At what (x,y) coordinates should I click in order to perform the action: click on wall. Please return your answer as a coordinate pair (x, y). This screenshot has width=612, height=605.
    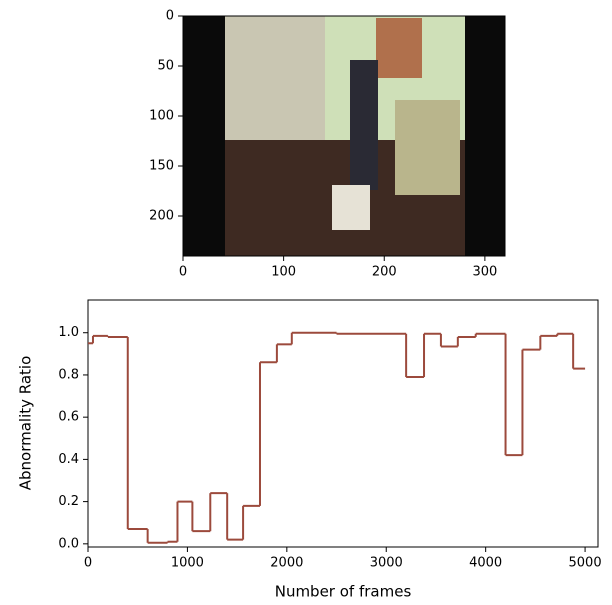
    Looking at the image, I should click on (275, 81).